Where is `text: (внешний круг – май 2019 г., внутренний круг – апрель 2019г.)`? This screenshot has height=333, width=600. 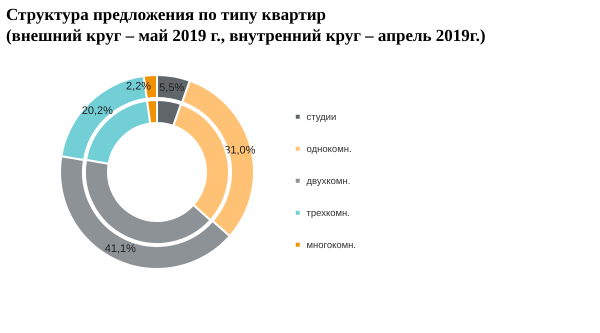
text: (внешний круг – май 2019 г., внутренний круг – апрель 2019г.) is located at coordinates (246, 35).